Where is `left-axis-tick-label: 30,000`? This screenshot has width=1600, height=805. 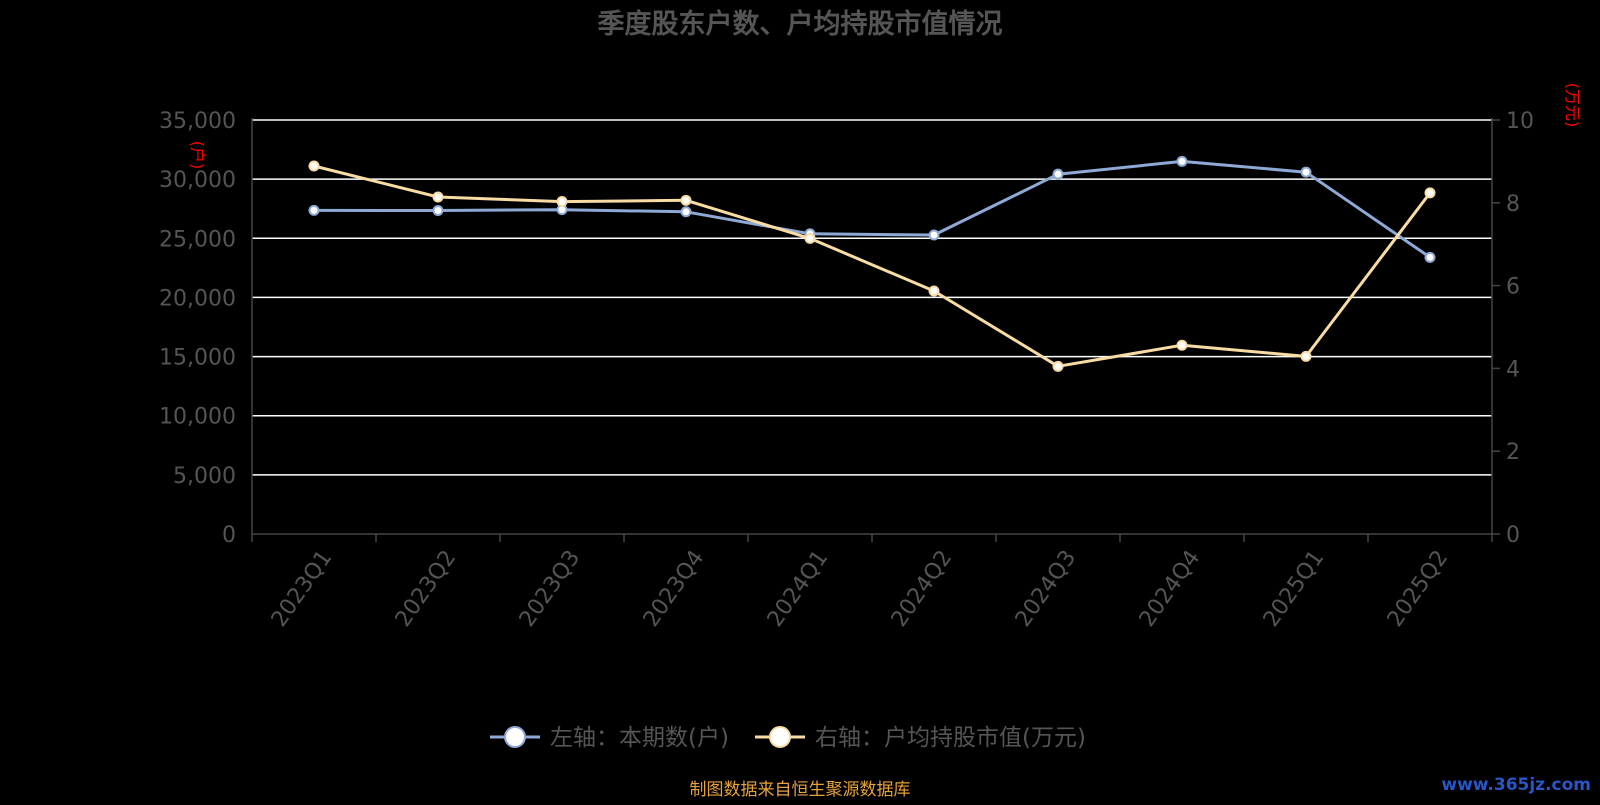
left-axis-tick-label: 30,000 is located at coordinates (197, 180).